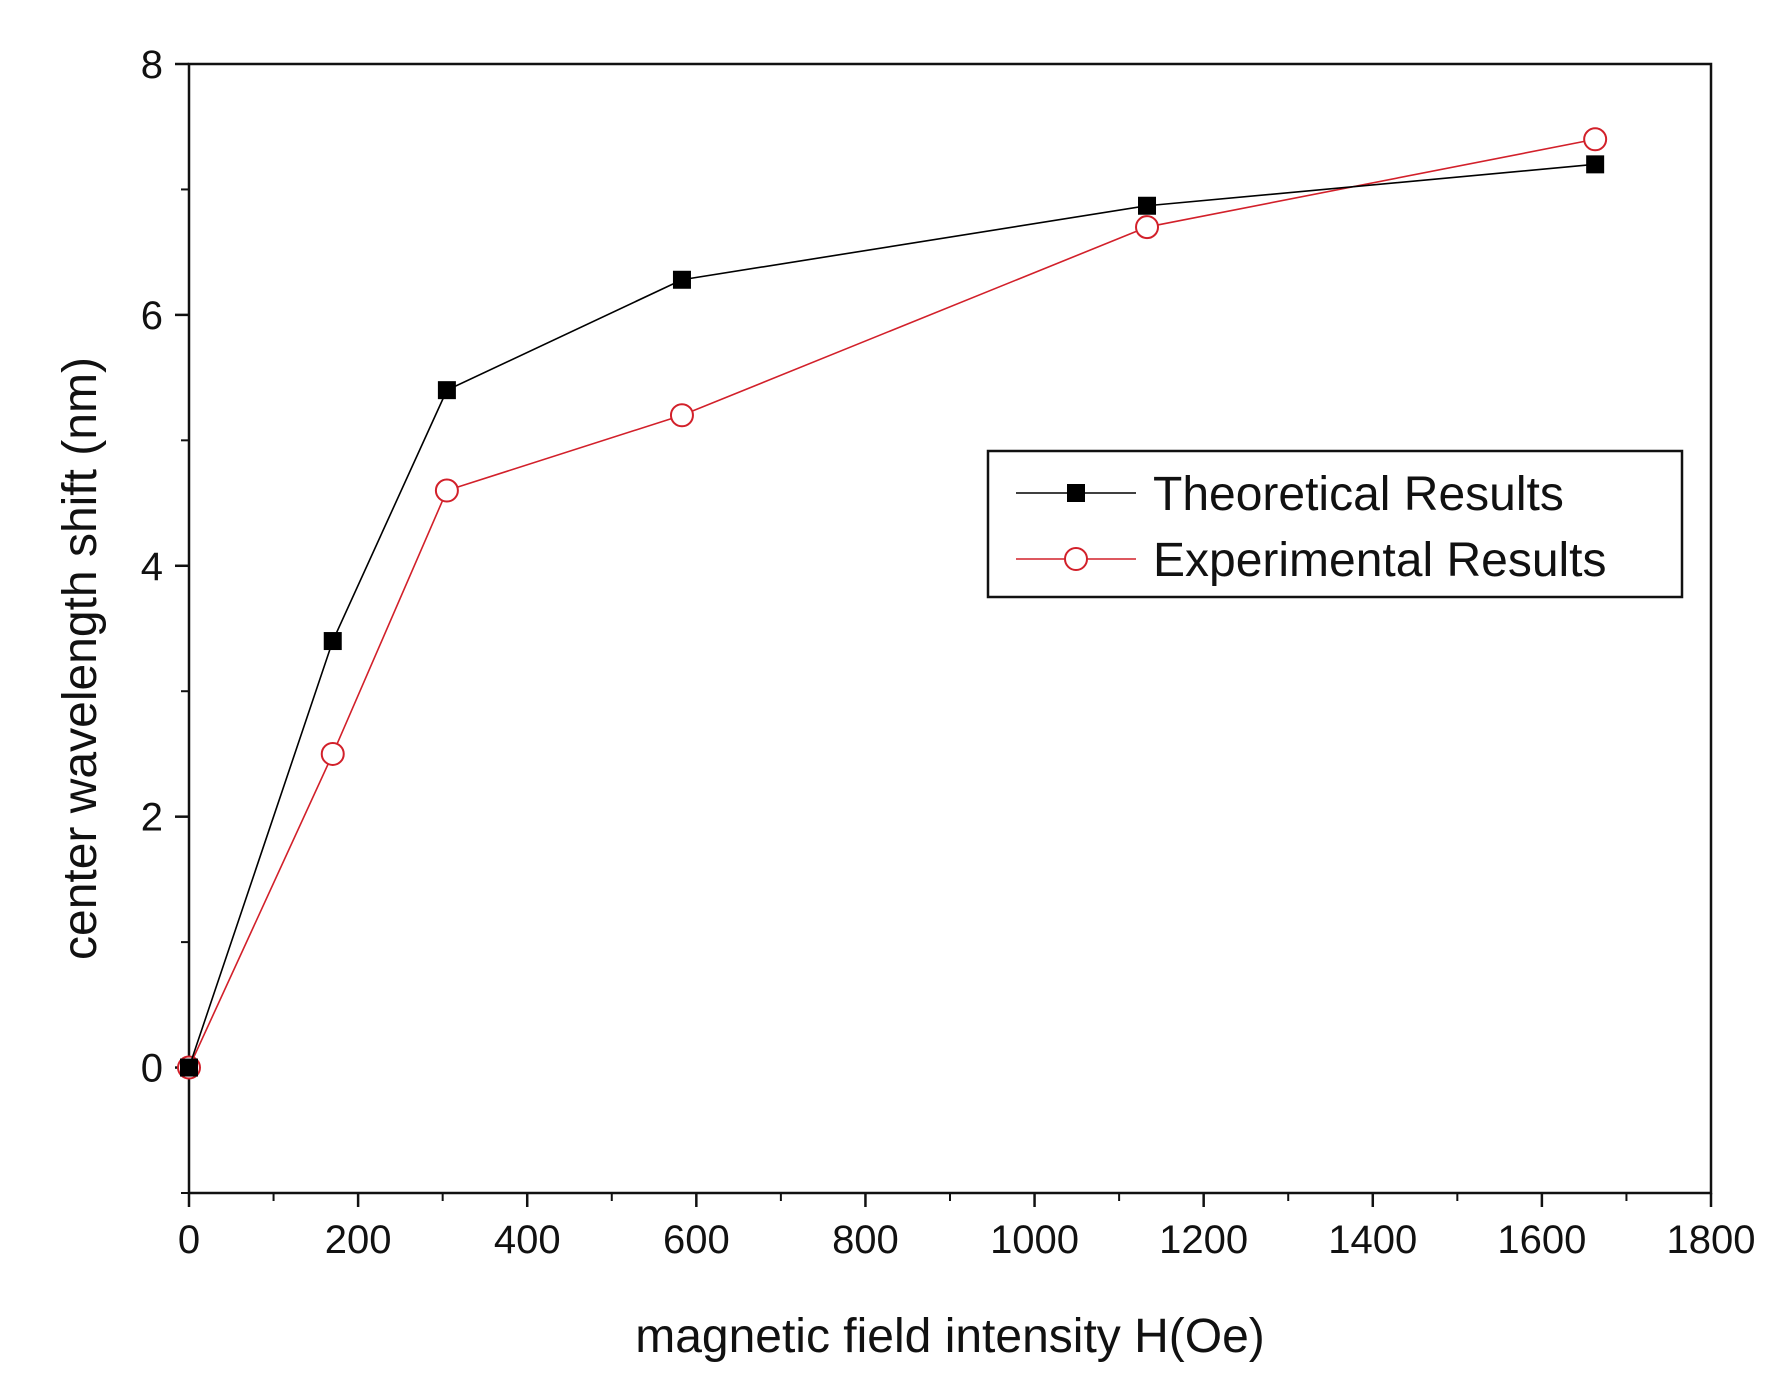 The image size is (1781, 1382). Describe the element at coordinates (80, 658) in the screenshot. I see `y-axis-label: center wavelength shift (nm)` at that location.